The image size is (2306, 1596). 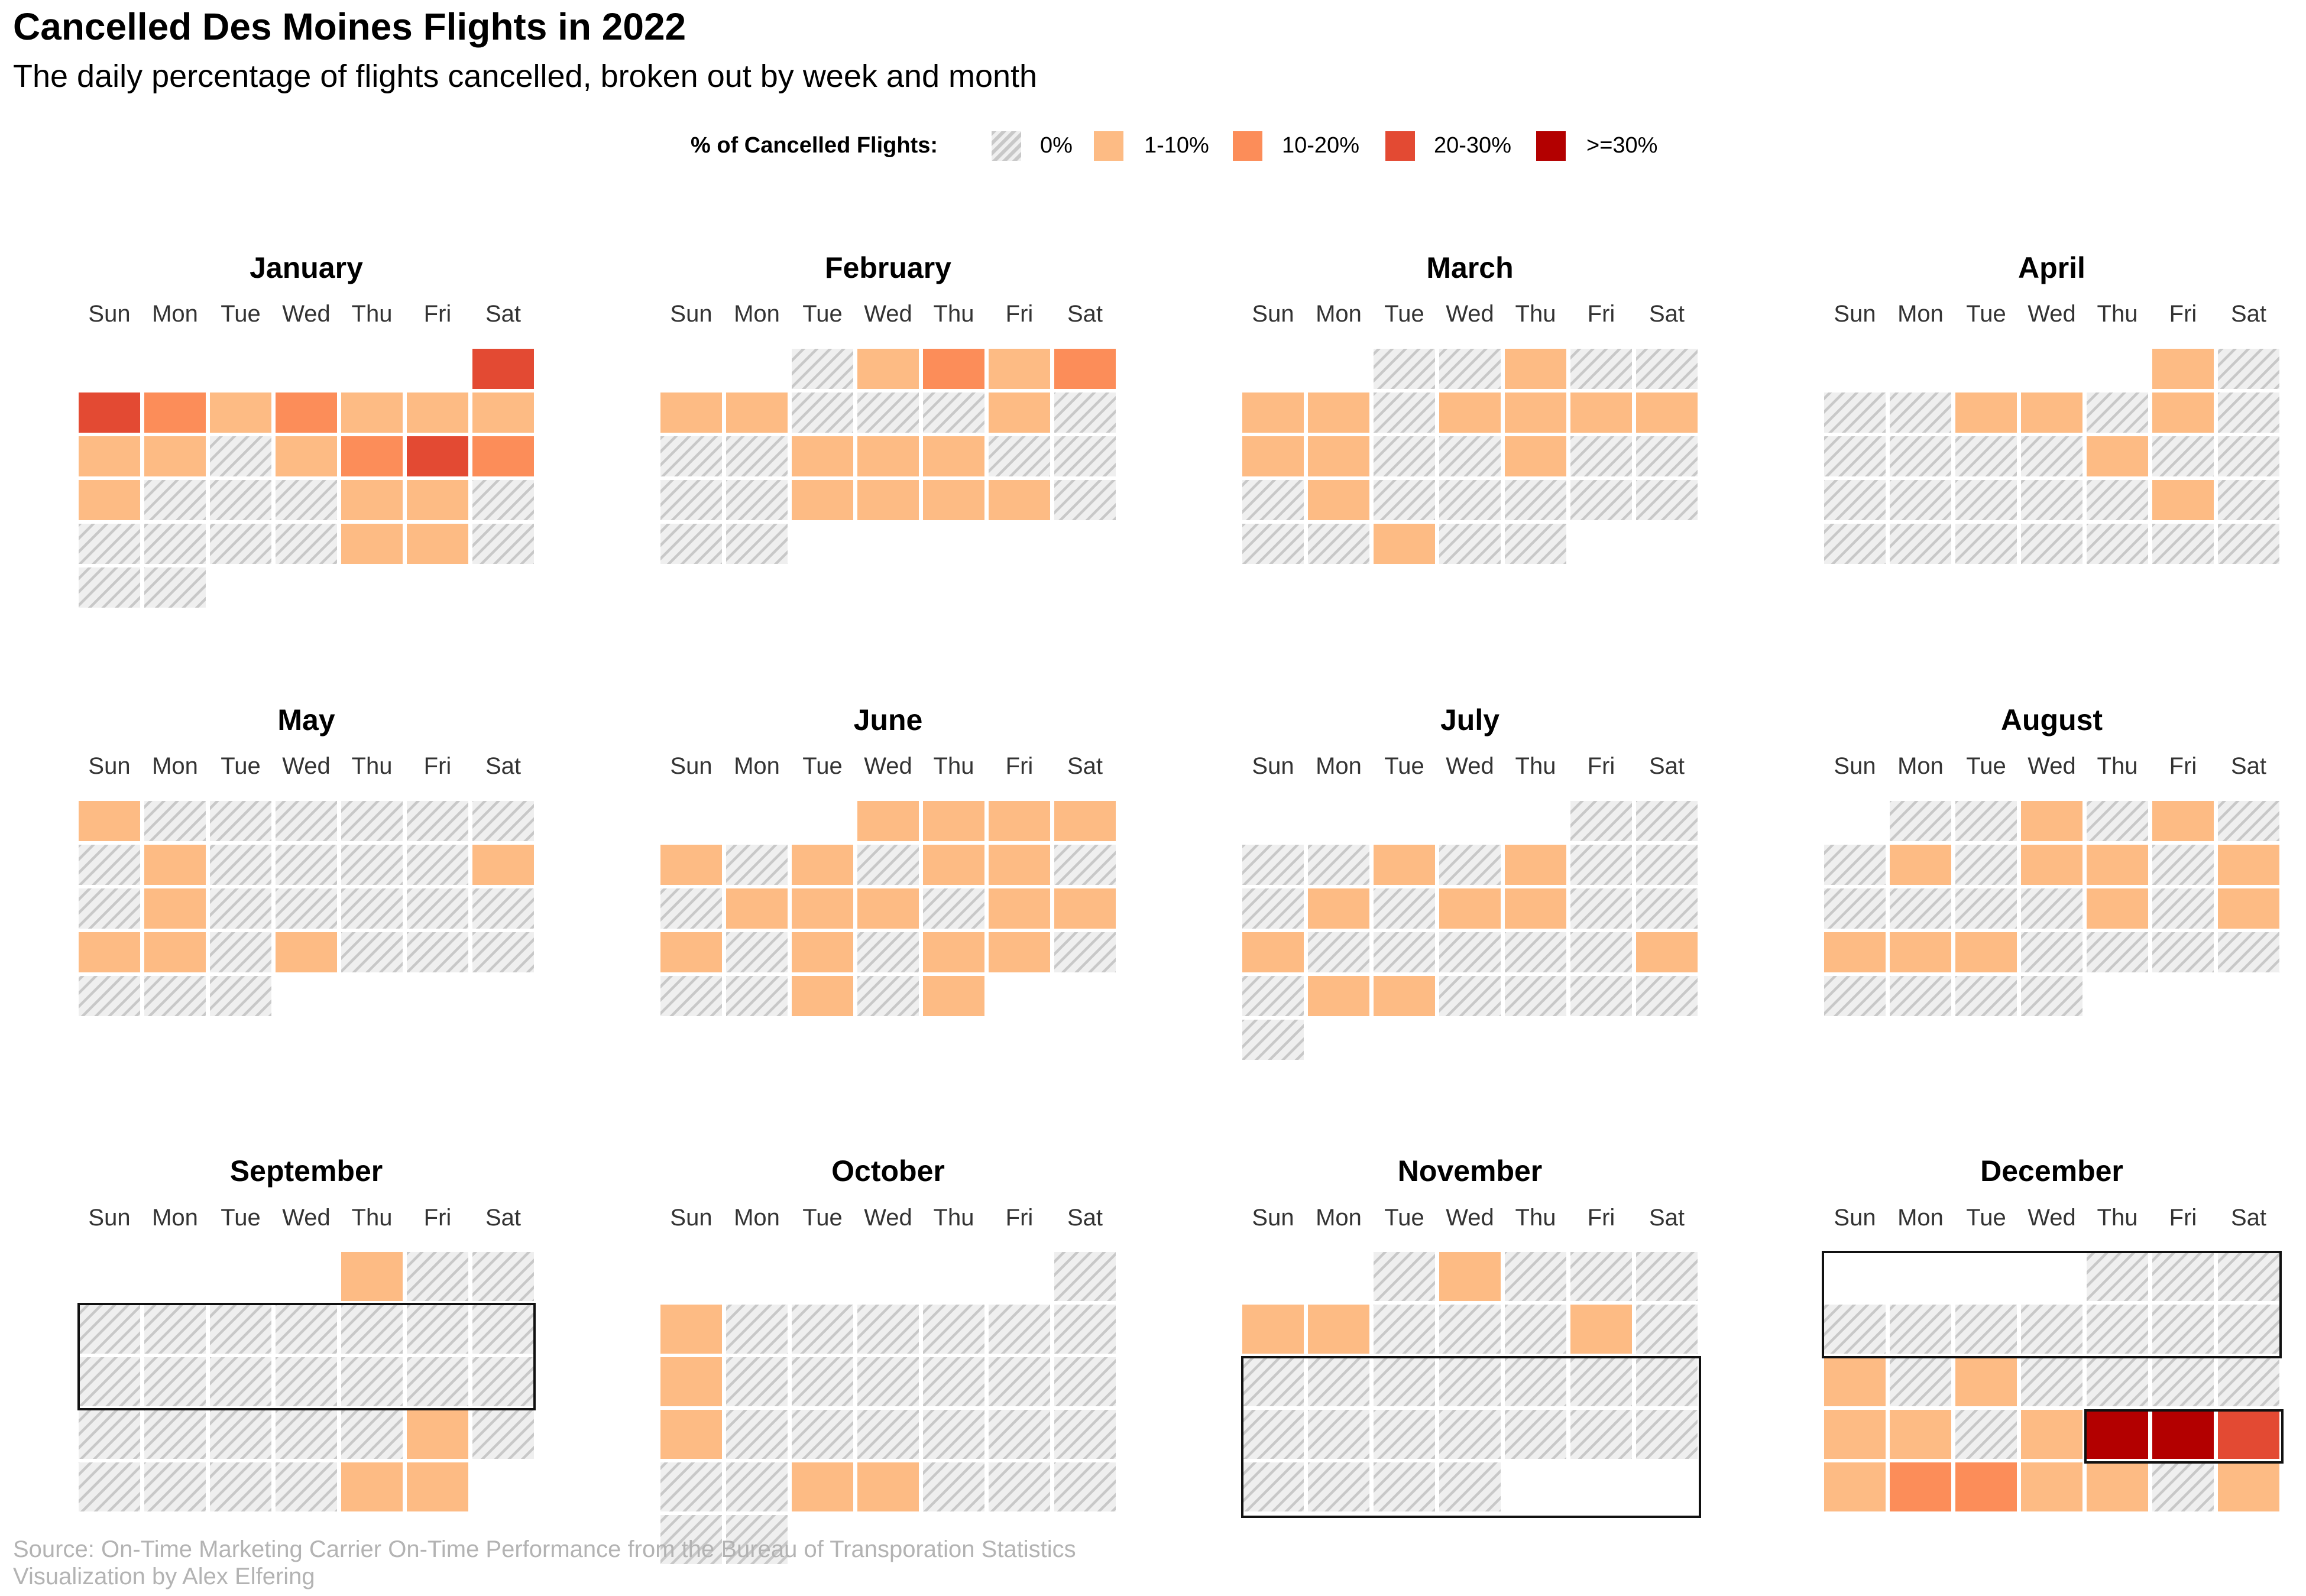 What do you see at coordinates (1535, 456) in the screenshot?
I see `day-cell: March 17: 1-10%` at bounding box center [1535, 456].